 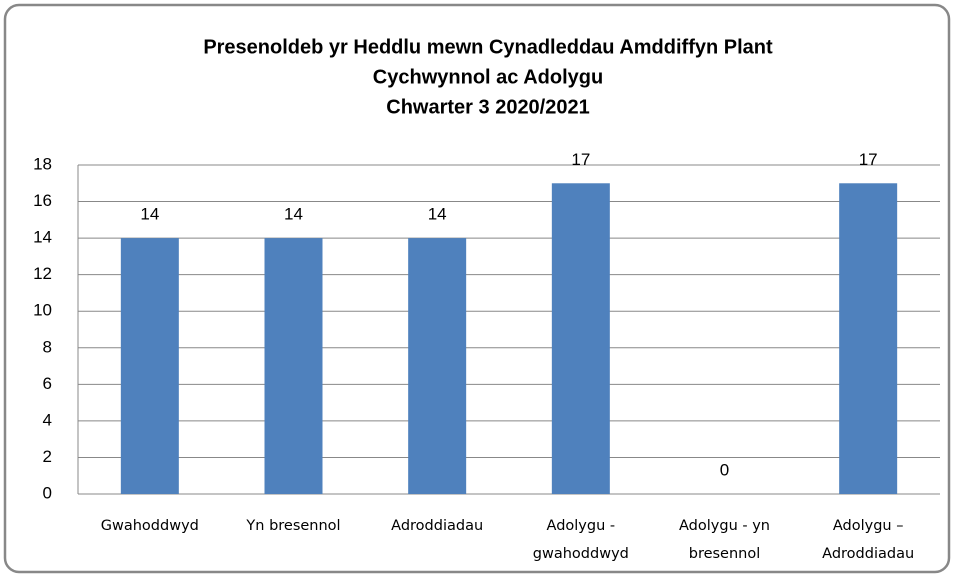 I want to click on y-tick-label: 14, so click(x=42, y=237).